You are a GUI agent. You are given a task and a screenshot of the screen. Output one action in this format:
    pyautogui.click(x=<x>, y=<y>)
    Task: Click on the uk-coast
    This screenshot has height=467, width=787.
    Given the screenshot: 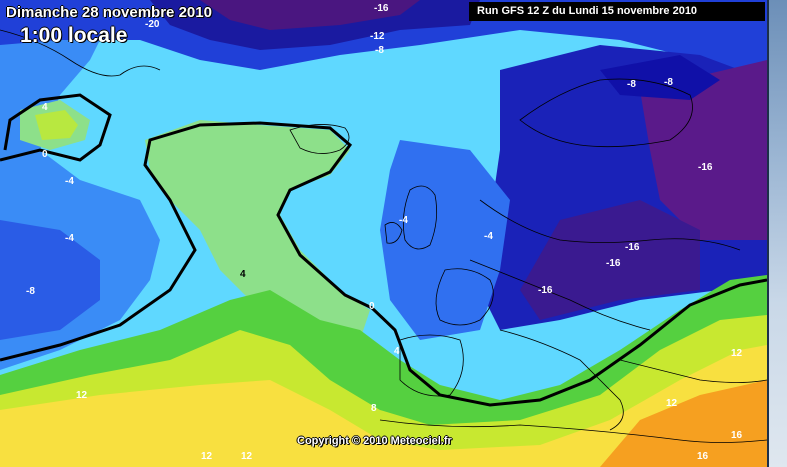 What is the action you would take?
    pyautogui.click(x=420, y=217)
    